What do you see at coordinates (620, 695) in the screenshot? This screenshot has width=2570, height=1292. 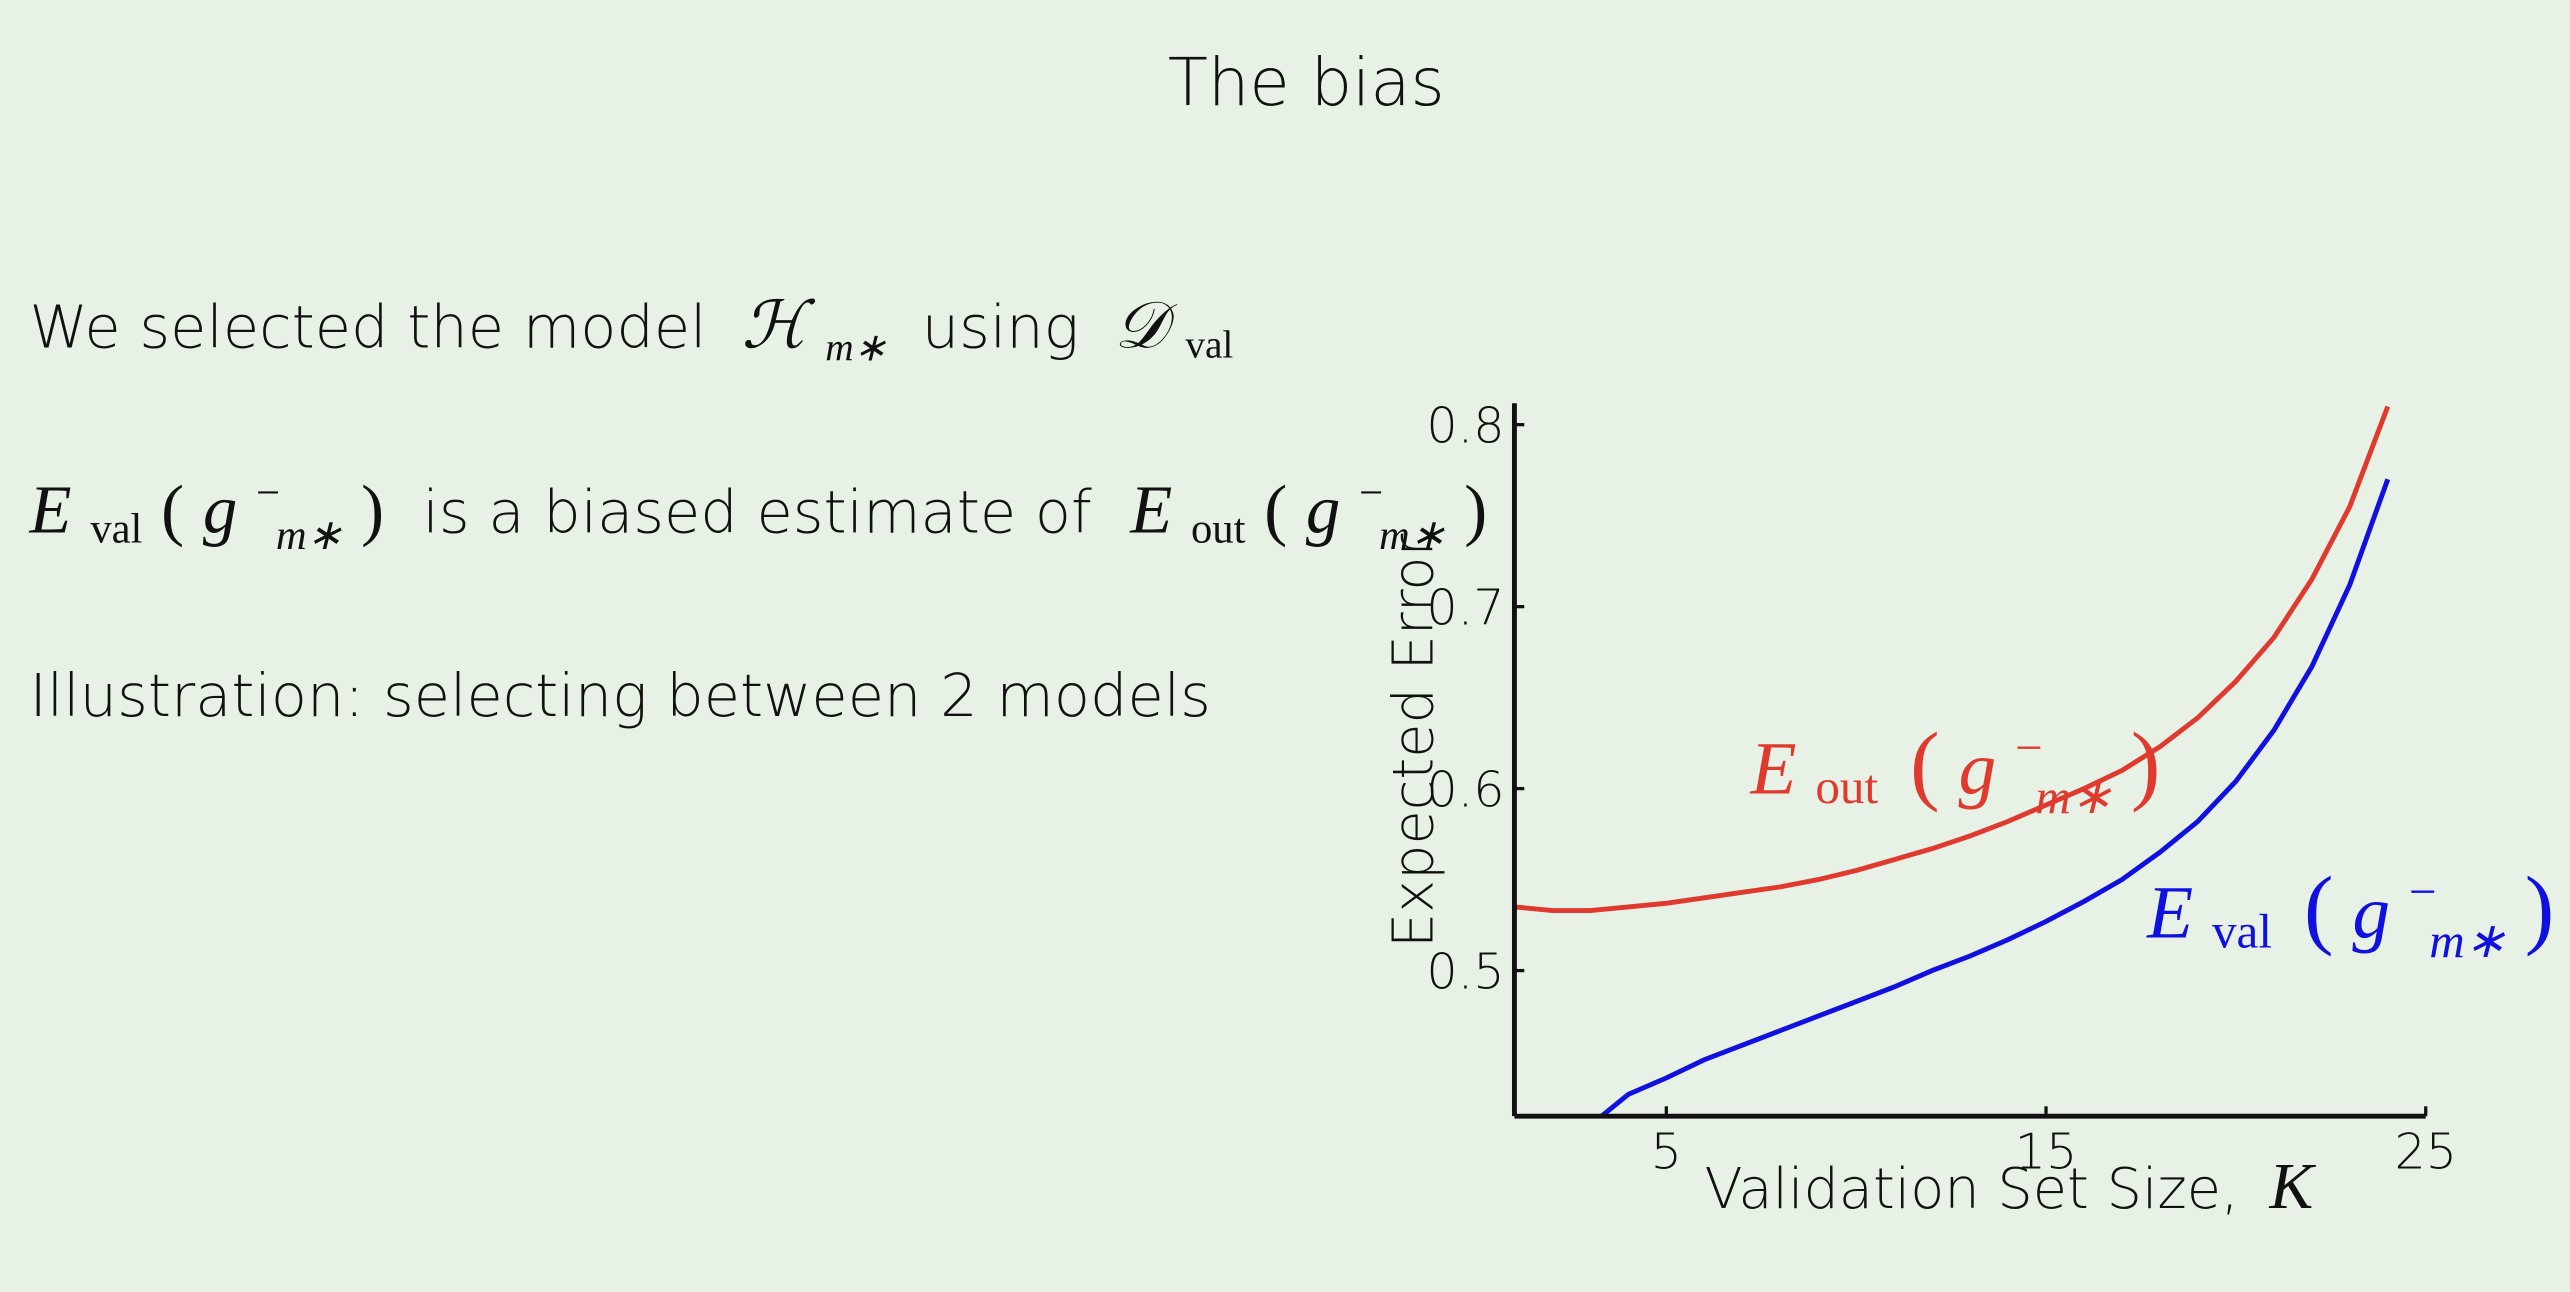 I see `text-line-3: Illustration: selecting between 2 models` at bounding box center [620, 695].